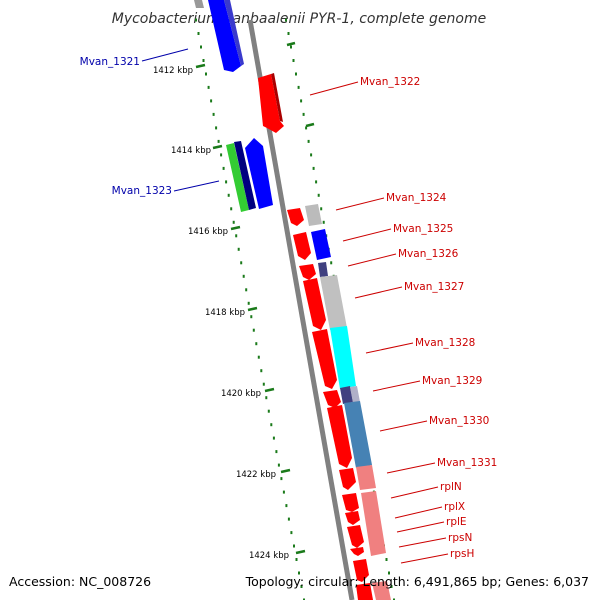 The width and height of the screenshot is (600, 600). What do you see at coordinates (245, 175) in the screenshot?
I see `gene-mvan-1323-navy` at bounding box center [245, 175].